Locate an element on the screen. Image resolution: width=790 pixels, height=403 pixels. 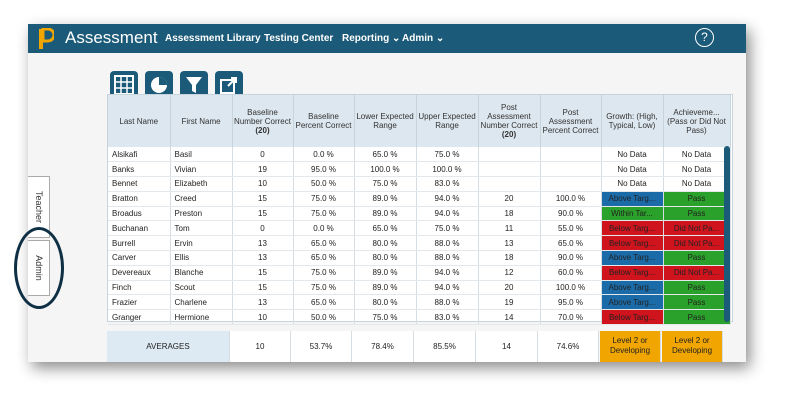
column-header: Achieveme... (Pass or Did Not Pass) is located at coordinates (697, 121).